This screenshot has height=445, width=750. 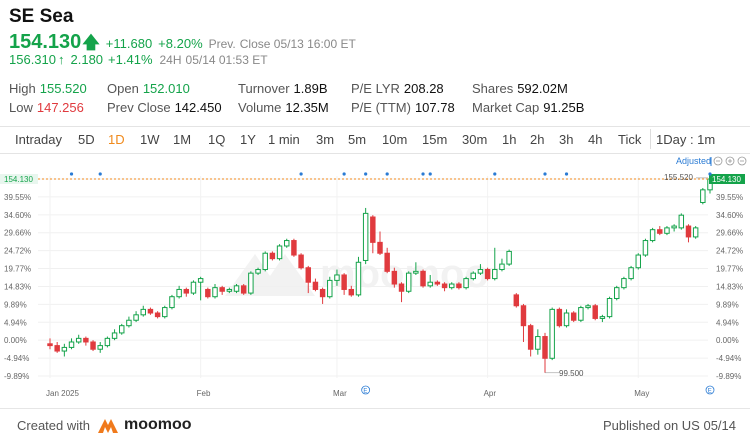 What do you see at coordinates (45, 42) in the screenshot?
I see `last-price: 154.130` at bounding box center [45, 42].